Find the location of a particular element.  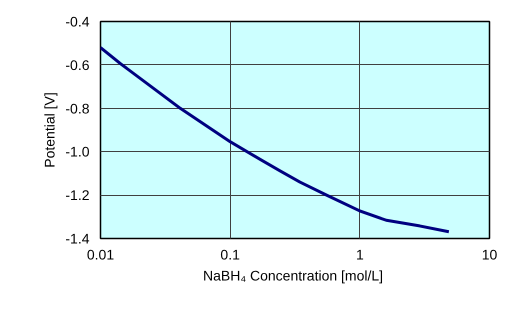

y-tick-label: -0.4 is located at coordinates (77, 22).